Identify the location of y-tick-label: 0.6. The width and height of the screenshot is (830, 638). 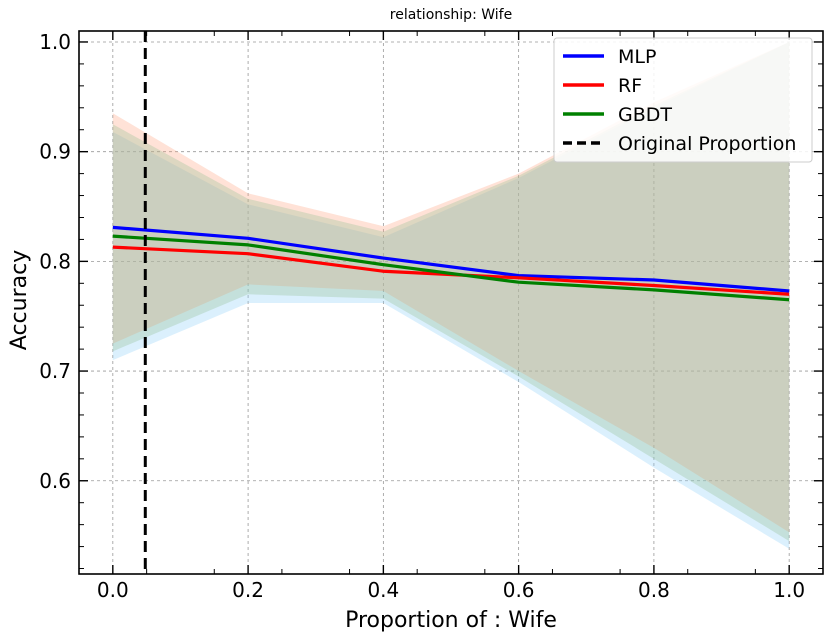
(55, 481).